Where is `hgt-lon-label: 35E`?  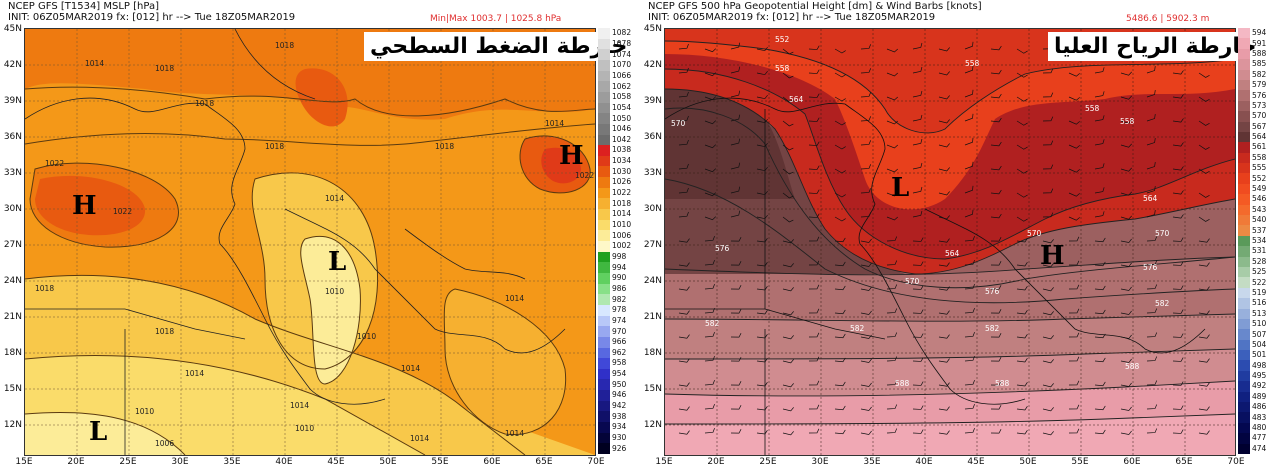
hgt-lon-label: 35E is located at coordinates (872, 462).